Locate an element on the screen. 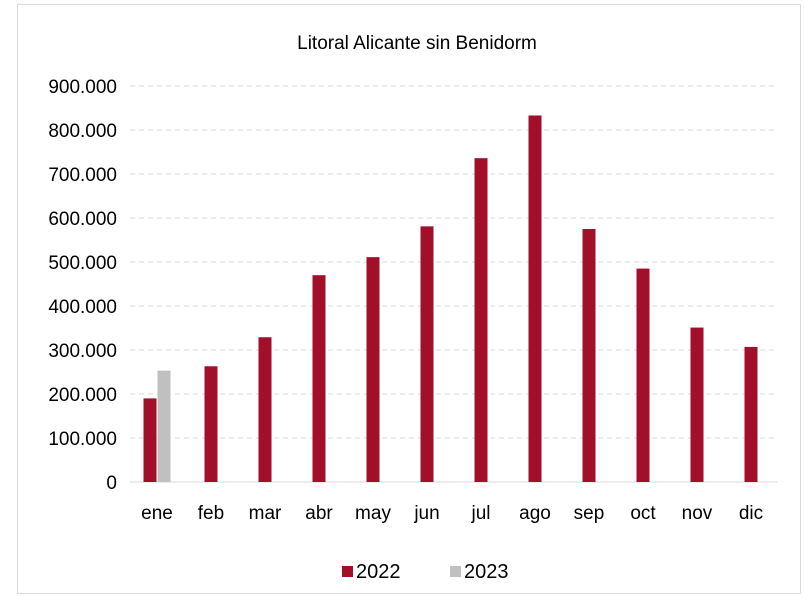 This screenshot has width=804, height=597. x-tick-label-mar: mar is located at coordinates (265, 513).